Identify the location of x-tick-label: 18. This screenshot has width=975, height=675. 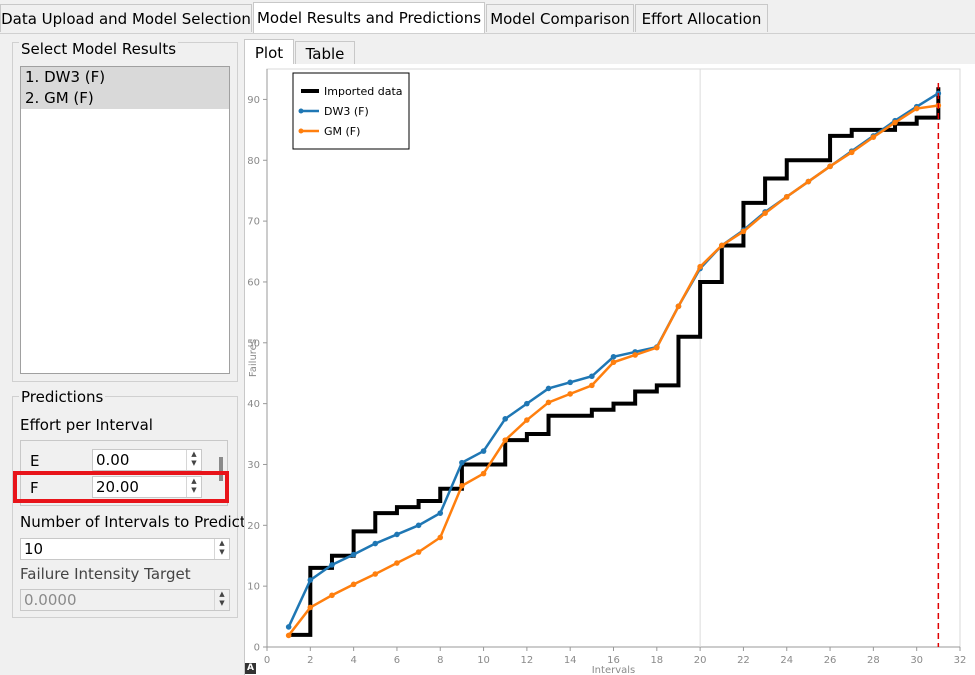
(656, 660).